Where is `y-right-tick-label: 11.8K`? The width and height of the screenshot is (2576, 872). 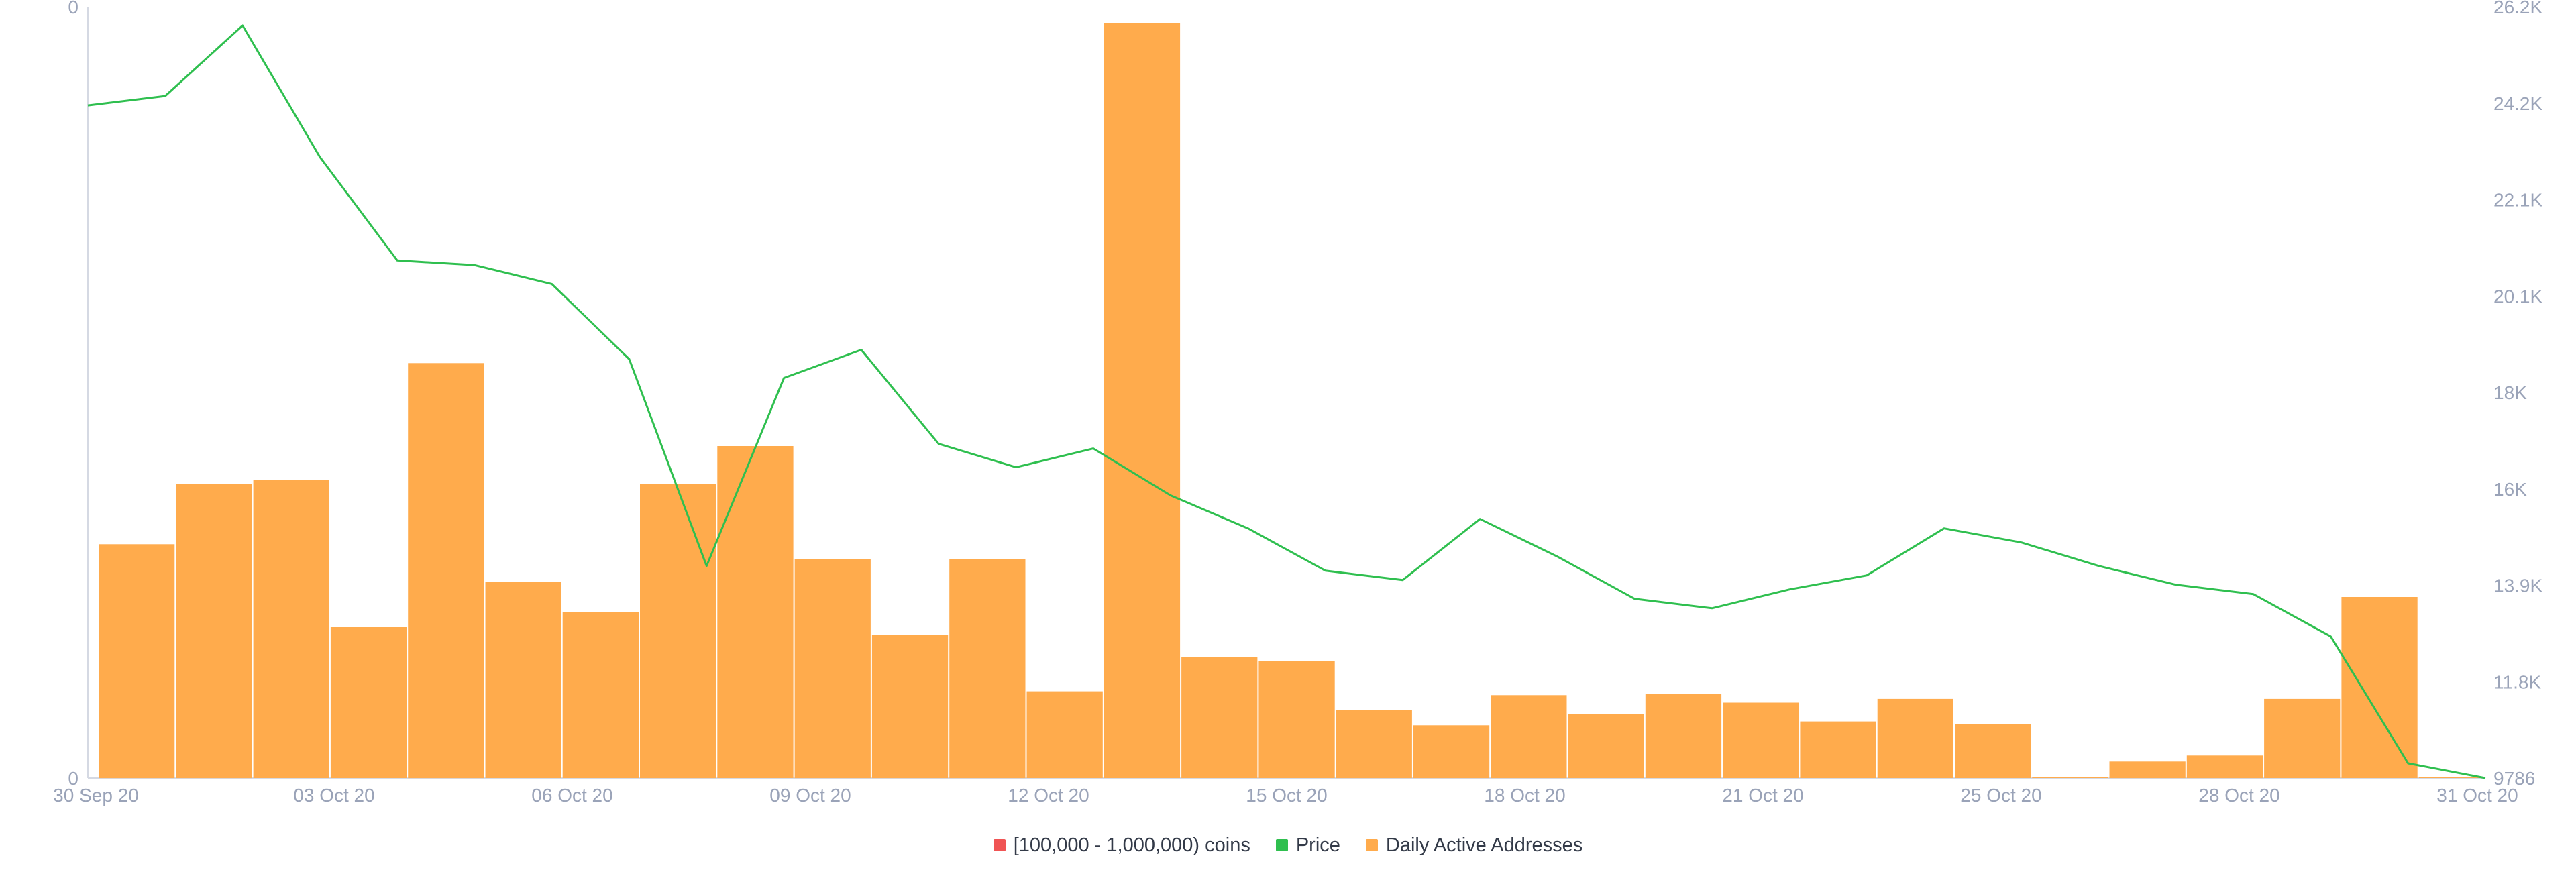
y-right-tick-label: 11.8K is located at coordinates (2517, 681).